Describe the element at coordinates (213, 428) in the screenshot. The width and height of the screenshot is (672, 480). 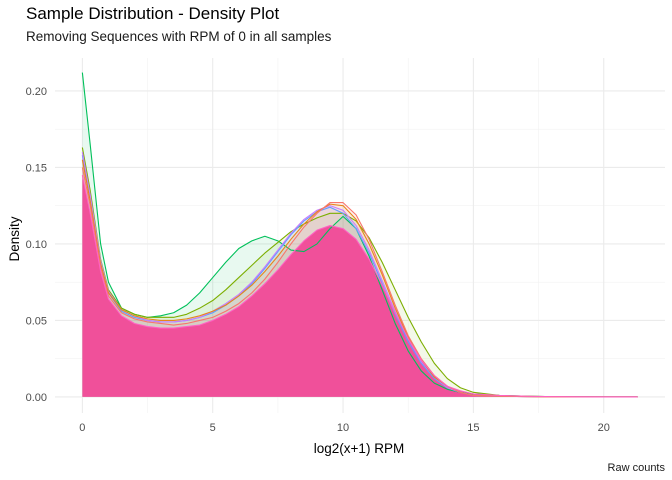
I see `x-tick-label: 5` at that location.